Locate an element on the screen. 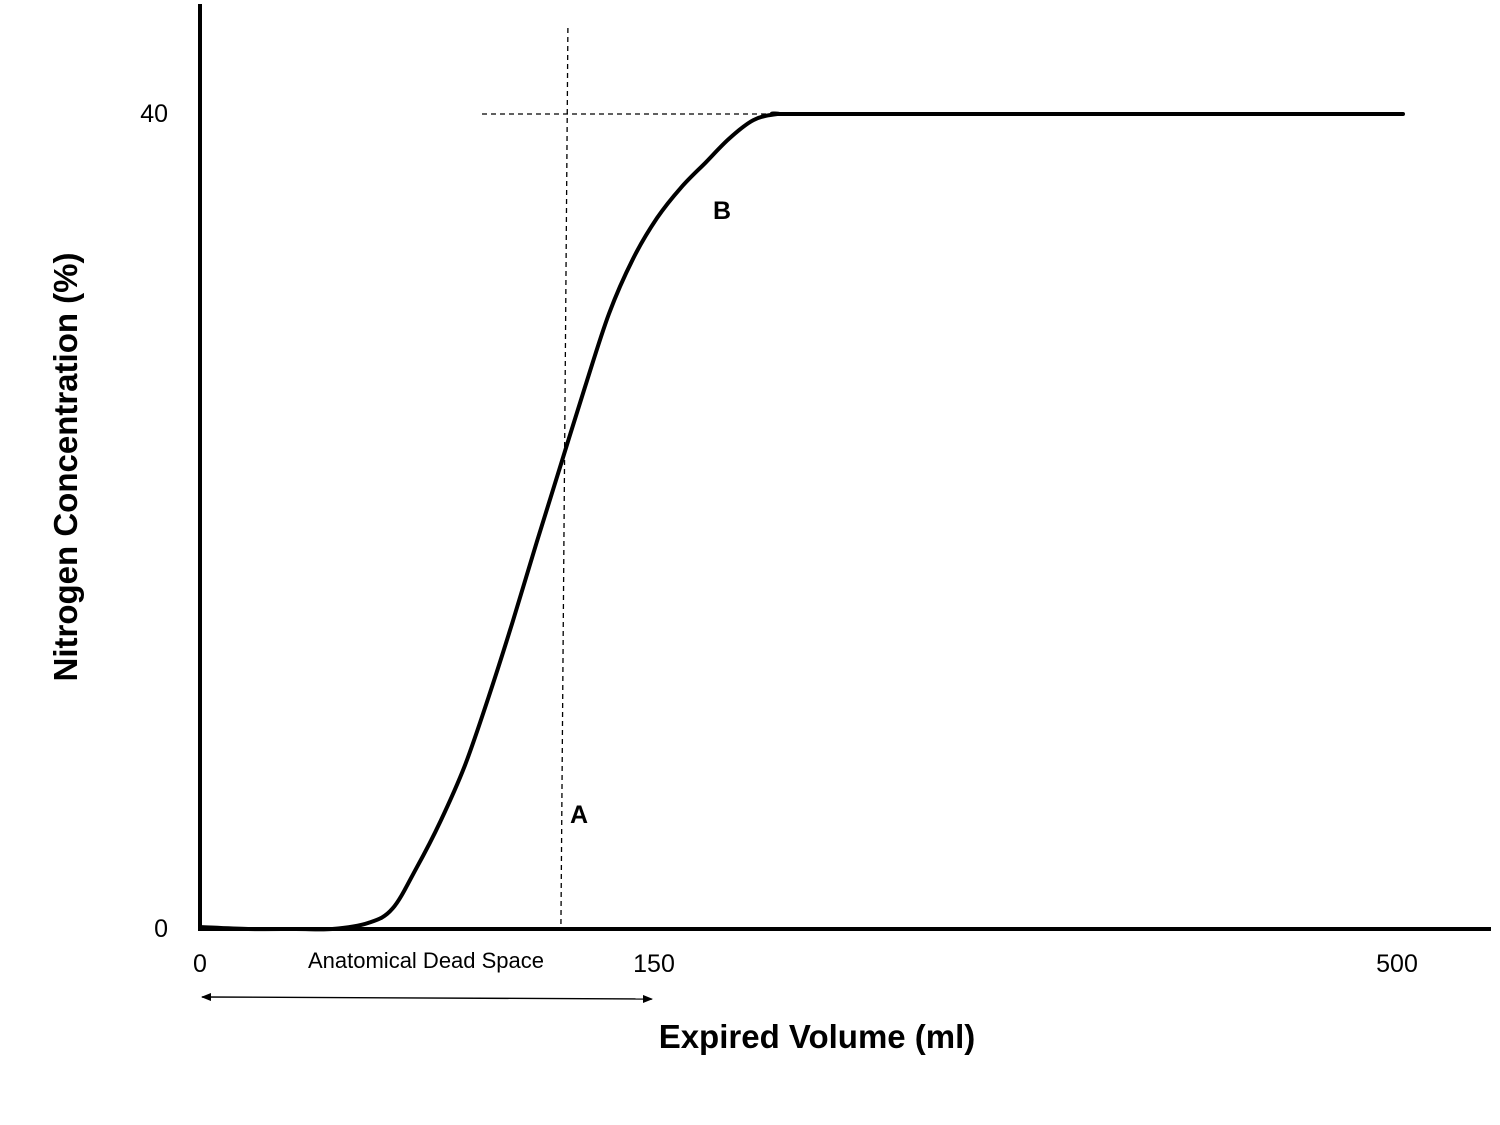 This screenshot has width=1500, height=1125. dead-space-boundary-line is located at coordinates (564, 478).